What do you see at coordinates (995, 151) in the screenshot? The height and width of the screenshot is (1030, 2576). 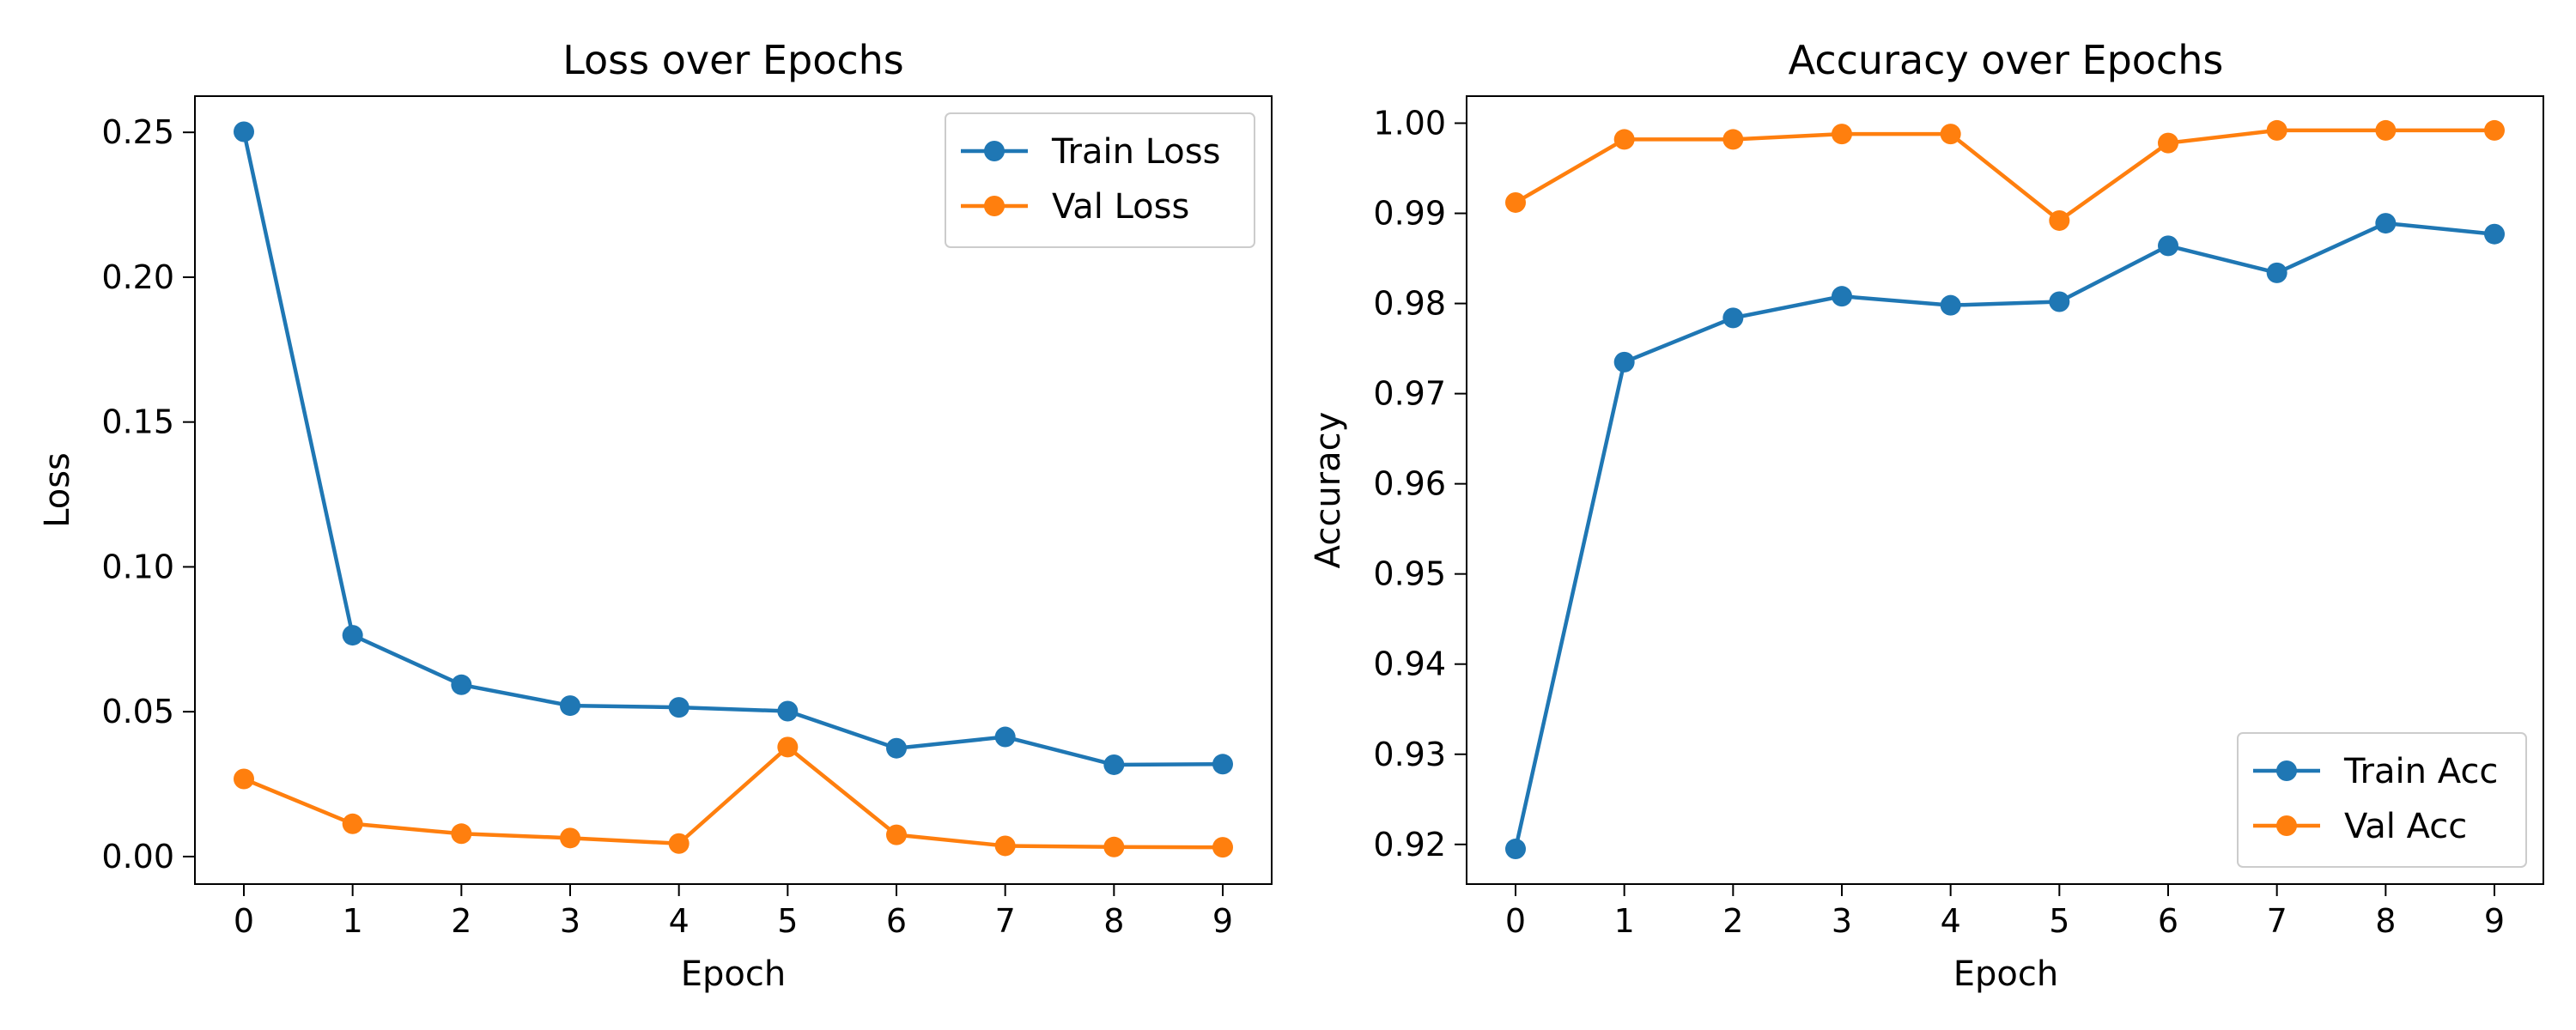 I see `loss-chart-legend-train-loss-swatch-marker` at bounding box center [995, 151].